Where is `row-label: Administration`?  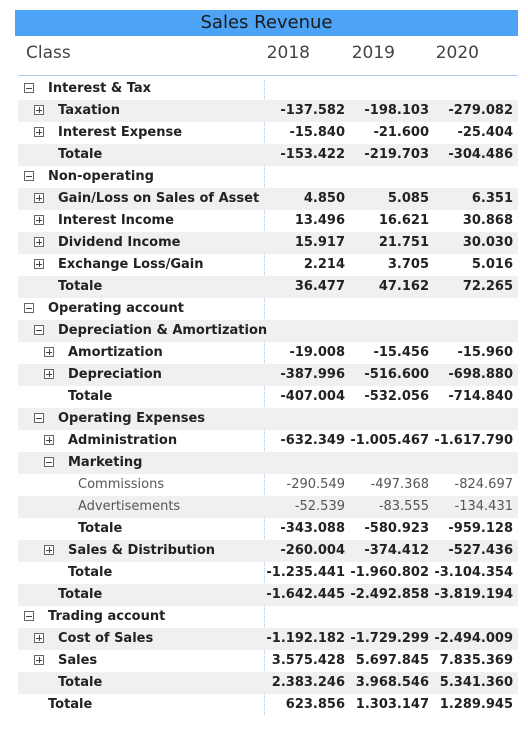 row-label: Administration is located at coordinates (123, 440).